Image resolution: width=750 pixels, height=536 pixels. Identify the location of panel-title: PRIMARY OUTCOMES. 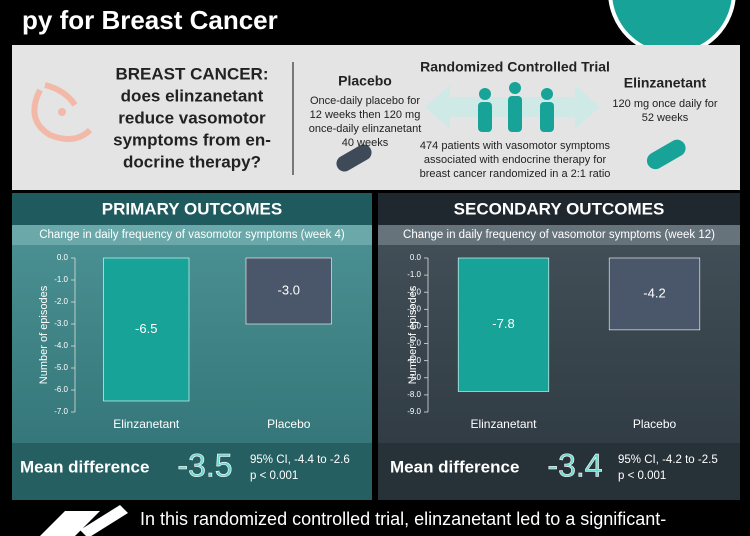
(192, 208).